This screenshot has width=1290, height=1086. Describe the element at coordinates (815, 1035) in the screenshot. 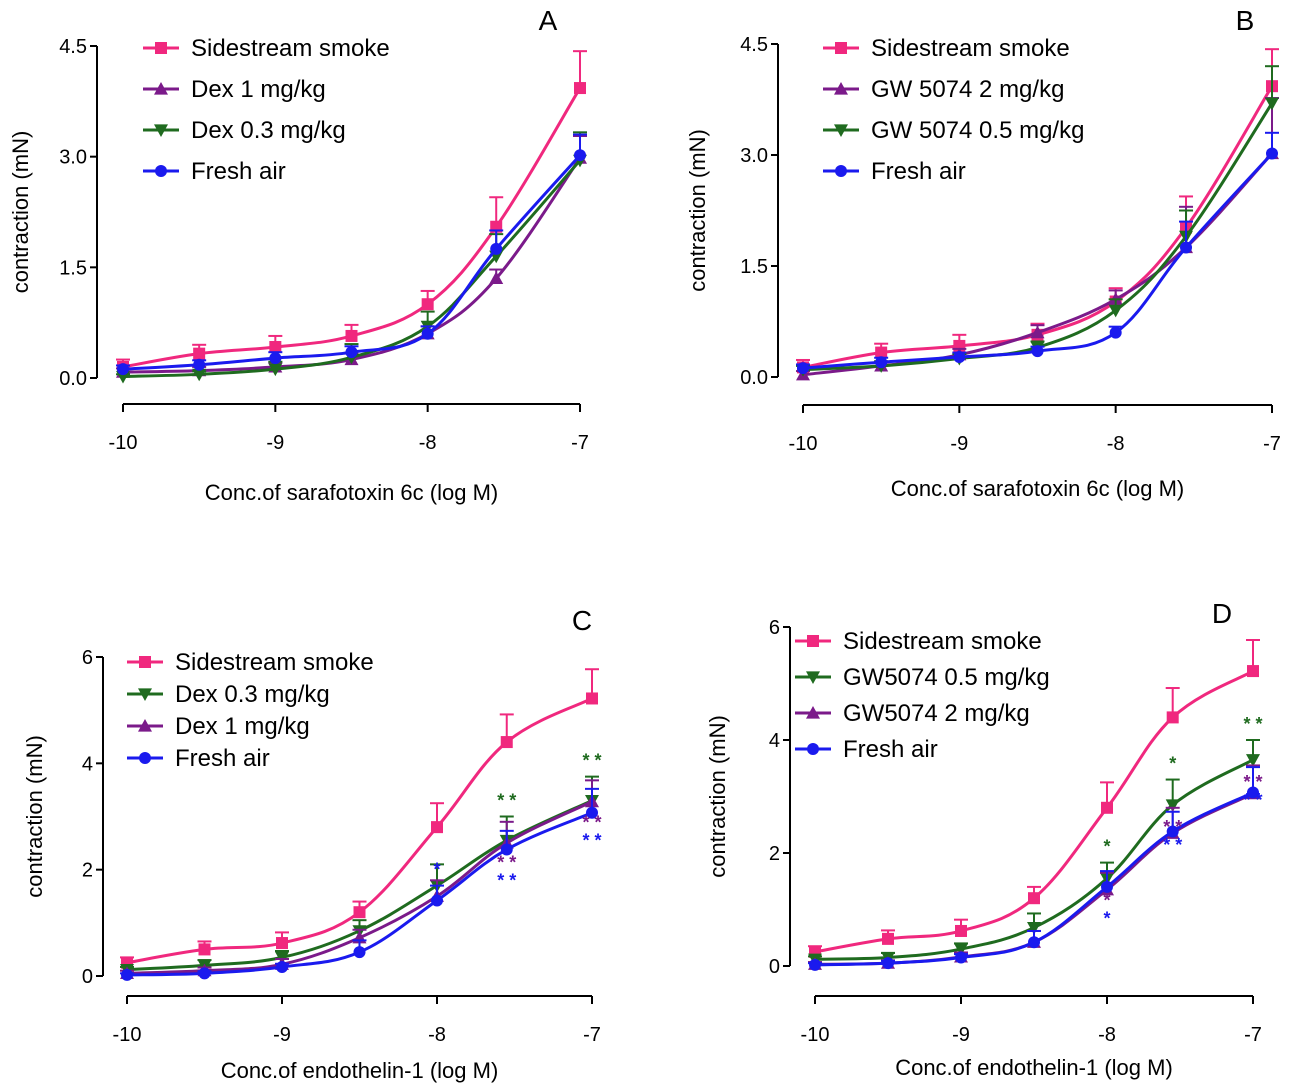

I see `x-tick-label: -10` at that location.